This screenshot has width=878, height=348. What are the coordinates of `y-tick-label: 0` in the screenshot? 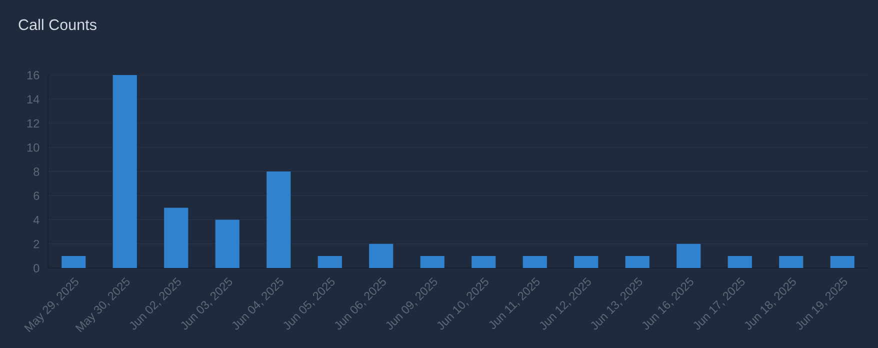 It's located at (37, 268).